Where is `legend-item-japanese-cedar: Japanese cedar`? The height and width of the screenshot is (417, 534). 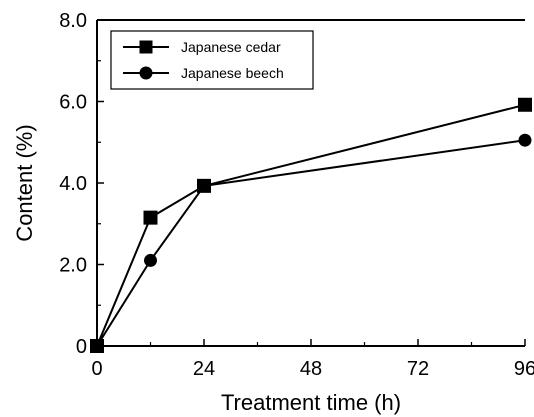
legend-item-japanese-cedar: Japanese cedar is located at coordinates (202, 47).